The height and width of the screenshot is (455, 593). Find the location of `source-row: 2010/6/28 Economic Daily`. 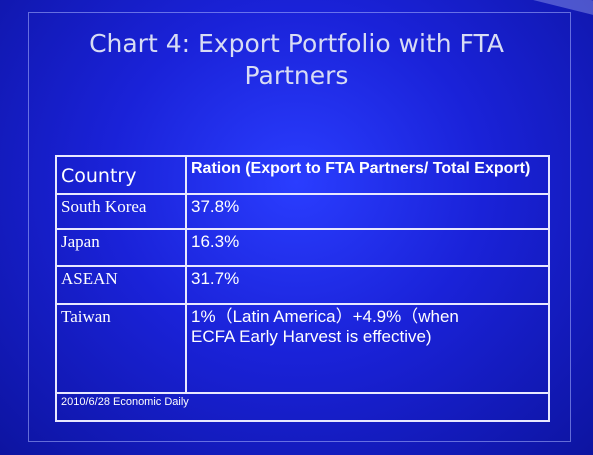

source-row: 2010/6/28 Economic Daily is located at coordinates (302, 407).